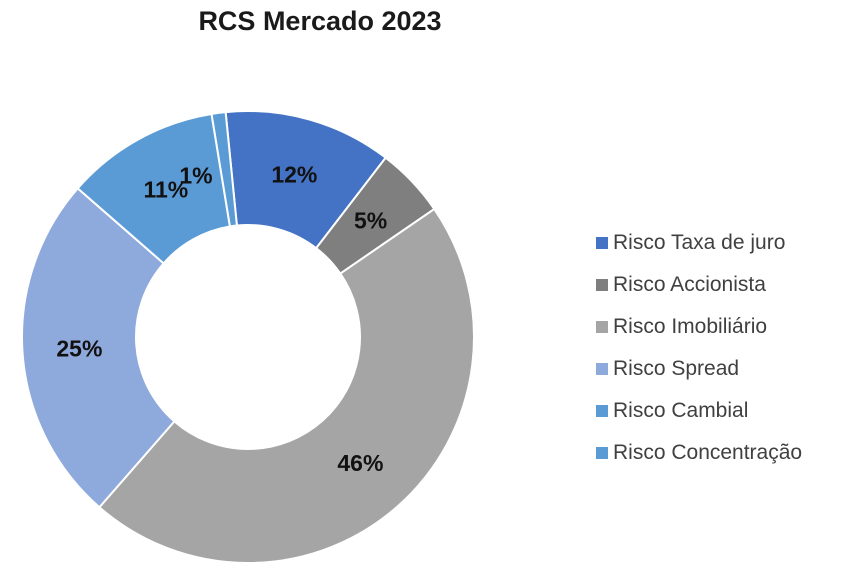 Image resolution: width=849 pixels, height=570 pixels. Describe the element at coordinates (708, 452) in the screenshot. I see `legend-label: Risco Concentração` at that location.